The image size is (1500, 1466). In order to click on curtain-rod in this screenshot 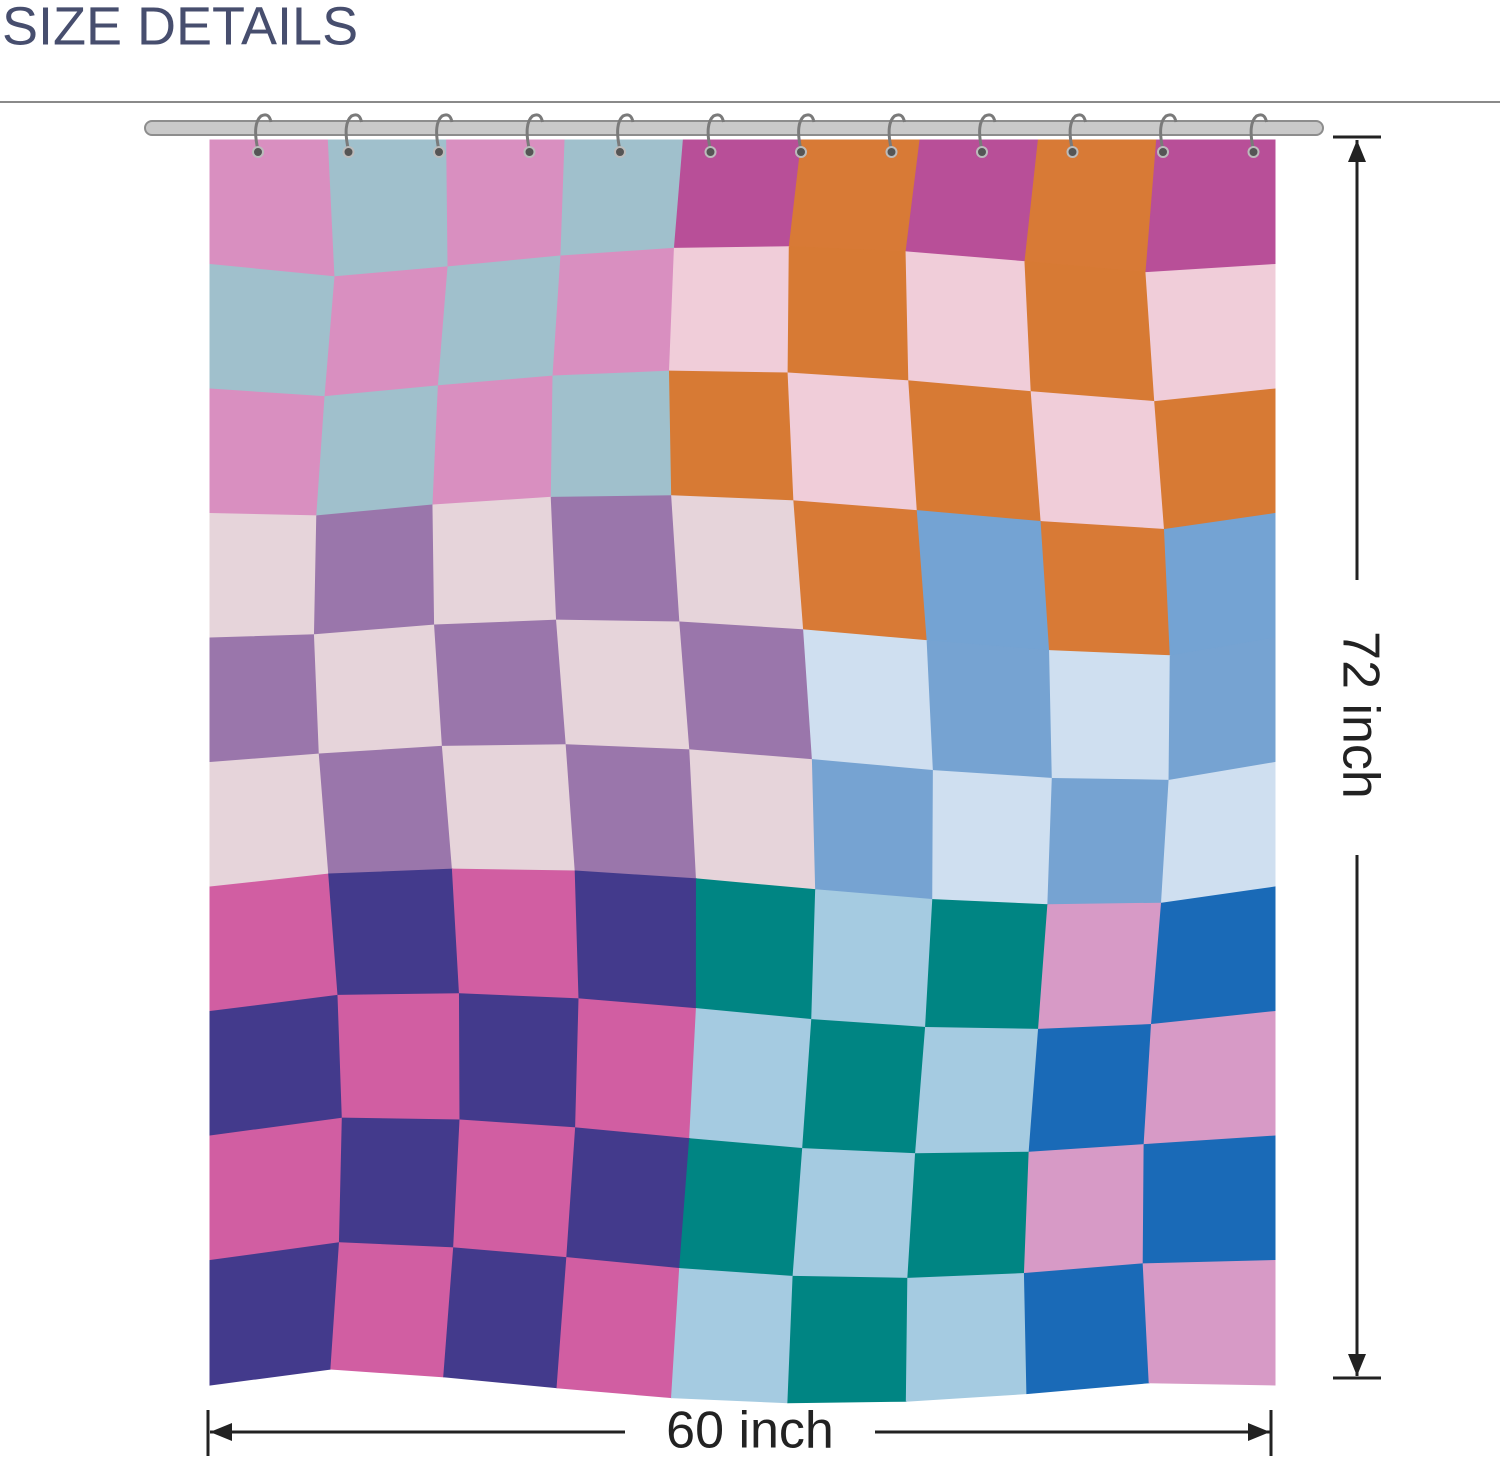, I will do `click(734, 128)`.